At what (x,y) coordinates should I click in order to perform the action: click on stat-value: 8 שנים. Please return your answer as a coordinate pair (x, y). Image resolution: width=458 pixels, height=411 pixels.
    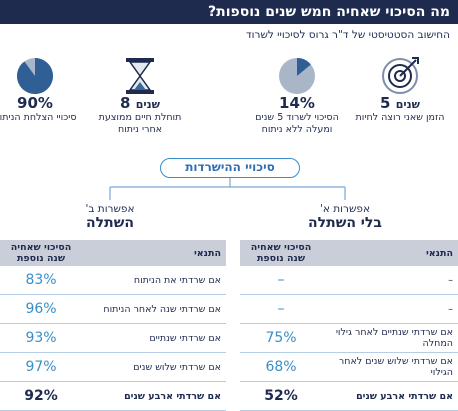
    Looking at the image, I should click on (140, 103).